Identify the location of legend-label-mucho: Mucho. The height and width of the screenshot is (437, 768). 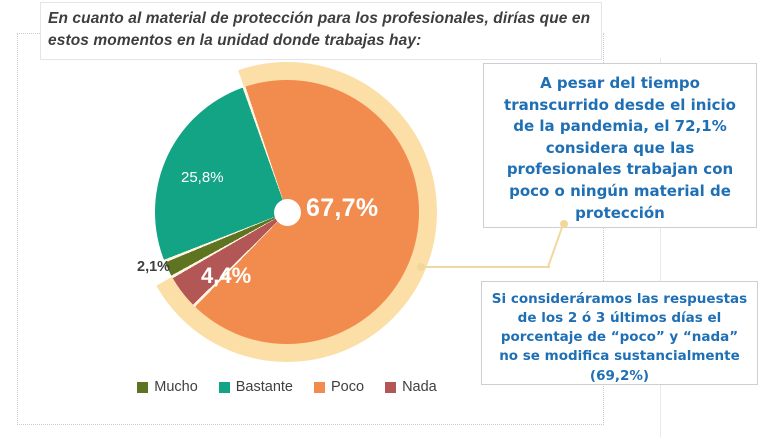
(176, 387).